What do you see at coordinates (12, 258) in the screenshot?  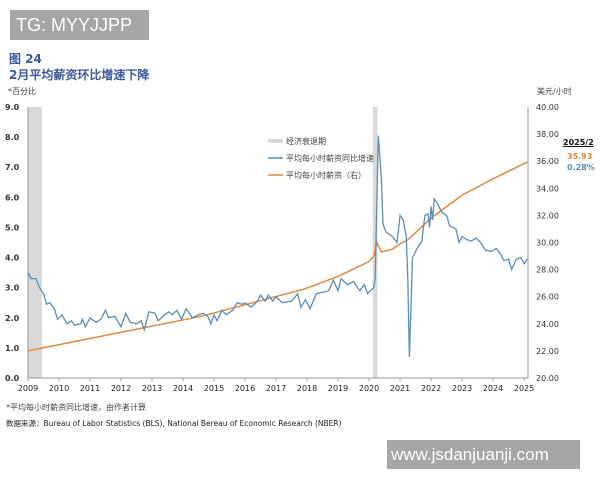 I see `left-tick-label: 4.0` at bounding box center [12, 258].